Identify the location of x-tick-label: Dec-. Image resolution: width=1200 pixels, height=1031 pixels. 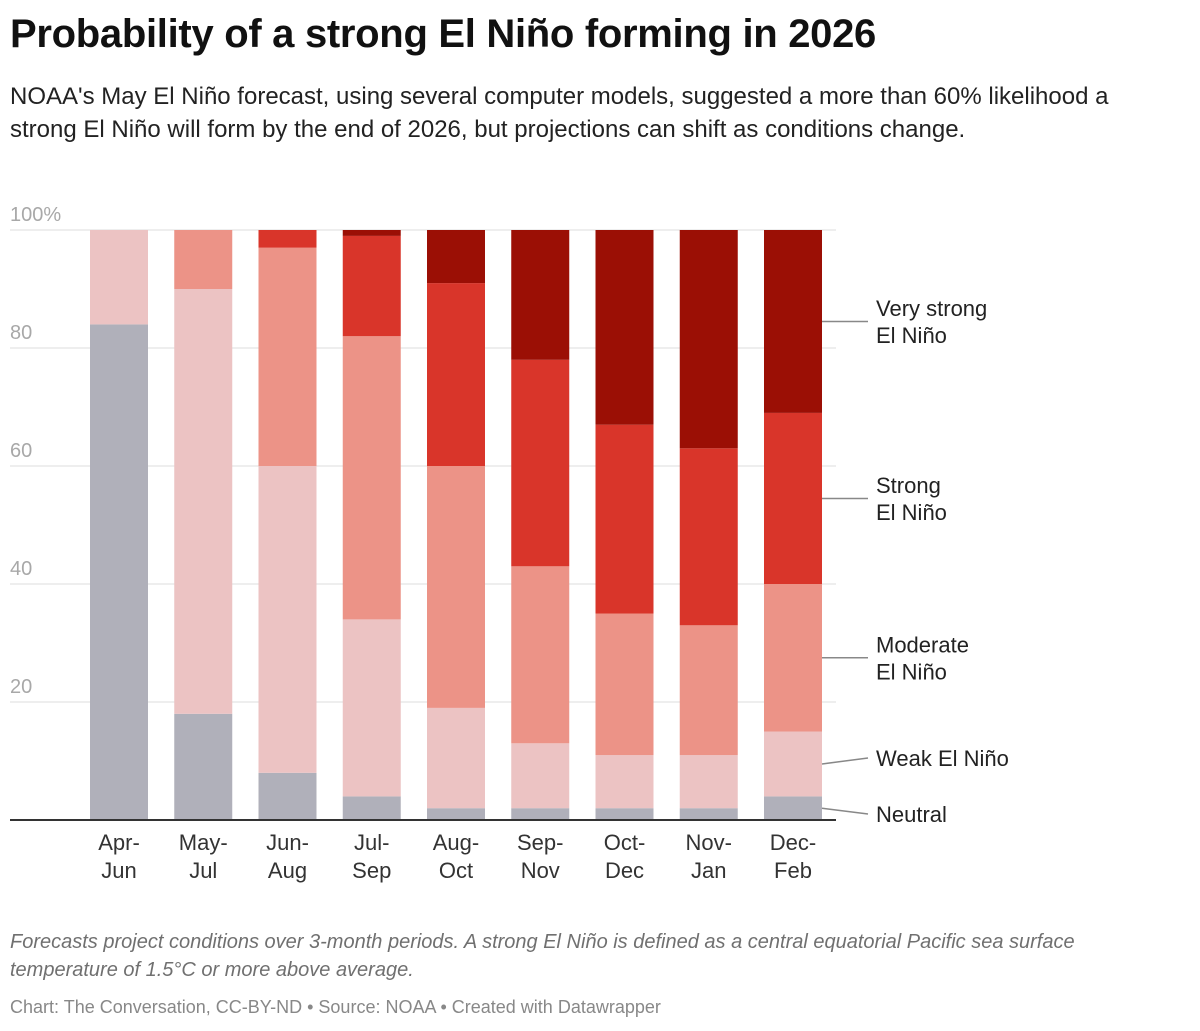
(793, 842).